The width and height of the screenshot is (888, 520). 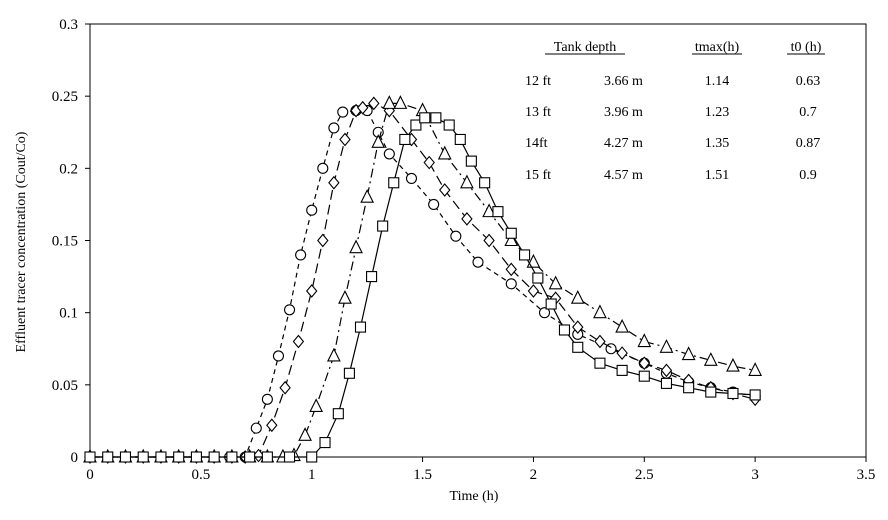 I want to click on x-tick-label: 3.5, so click(x=866, y=475).